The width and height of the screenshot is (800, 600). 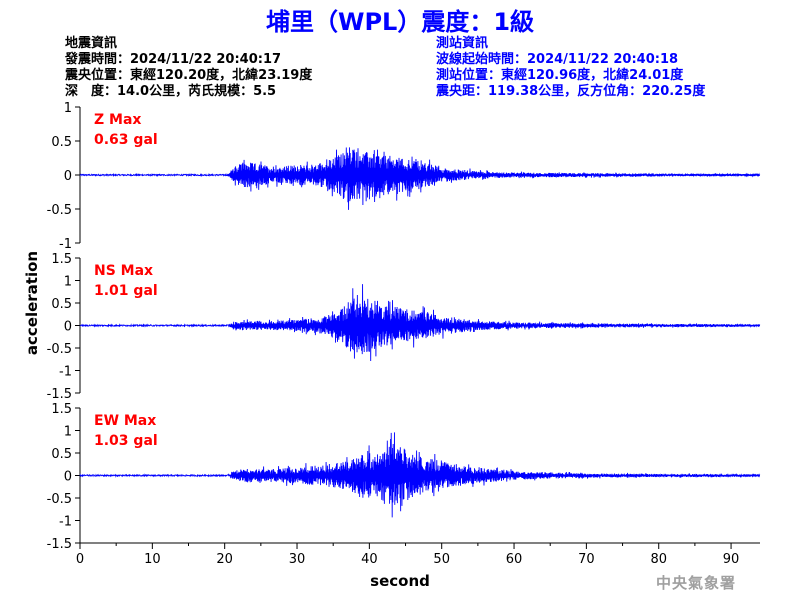 I want to click on x-tick-label: 80, so click(x=658, y=559).